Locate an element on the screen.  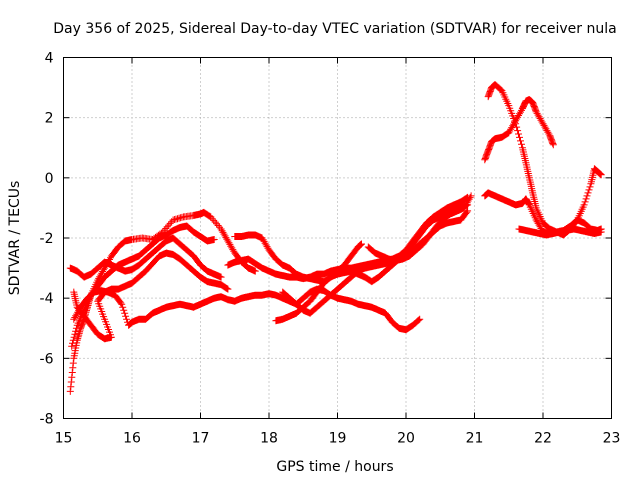
x-tick-label: 19 is located at coordinates (338, 439).